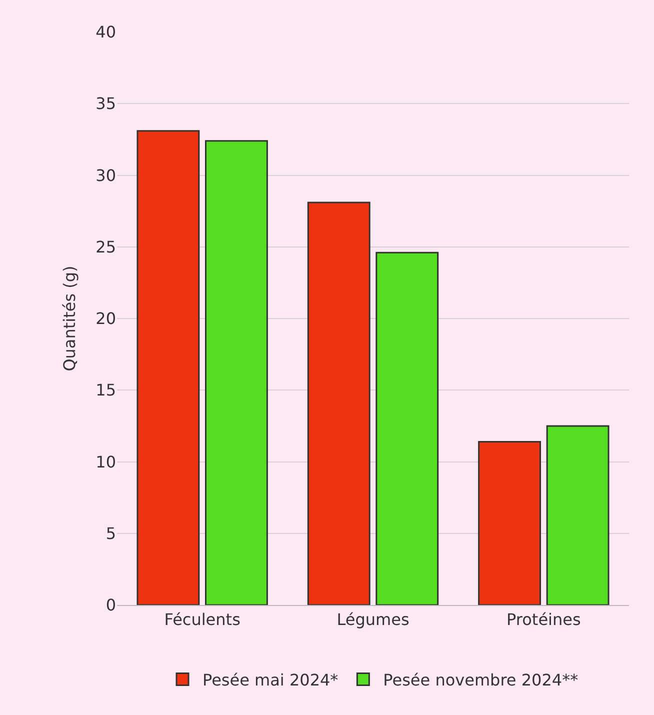  Describe the element at coordinates (111, 533) in the screenshot. I see `y-tick-label: 5` at that location.